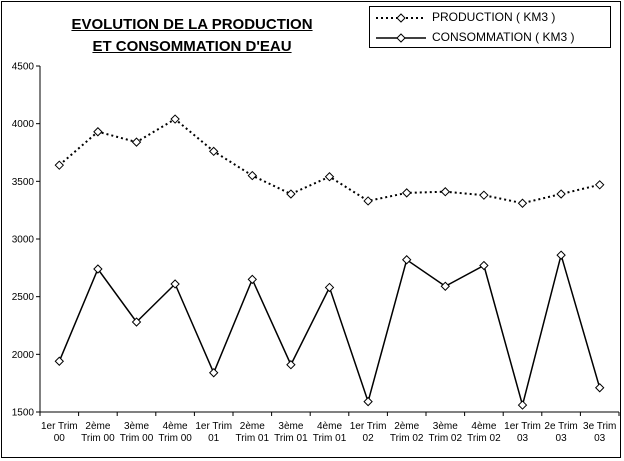  What do you see at coordinates (59, 432) in the screenshot?
I see `x-tick-label: 1er Trim 00` at bounding box center [59, 432].